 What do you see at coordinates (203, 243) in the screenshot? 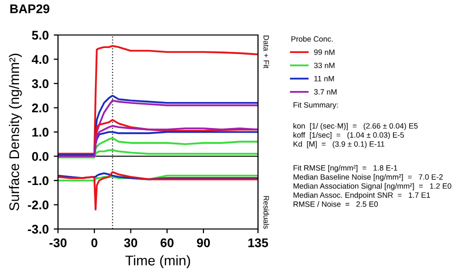
I see `x-tick-label: 90` at bounding box center [203, 243].